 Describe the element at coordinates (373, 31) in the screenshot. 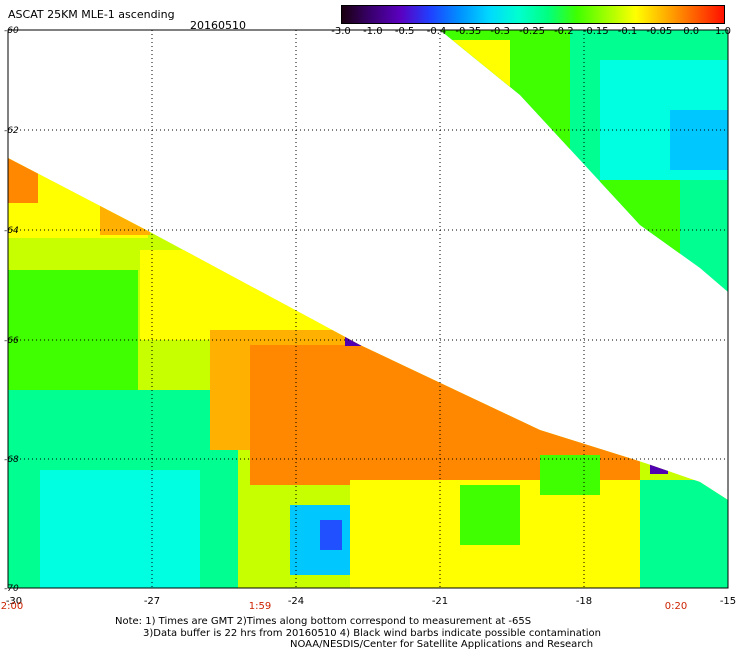

I see `colorbar-label: -1.0` at that location.